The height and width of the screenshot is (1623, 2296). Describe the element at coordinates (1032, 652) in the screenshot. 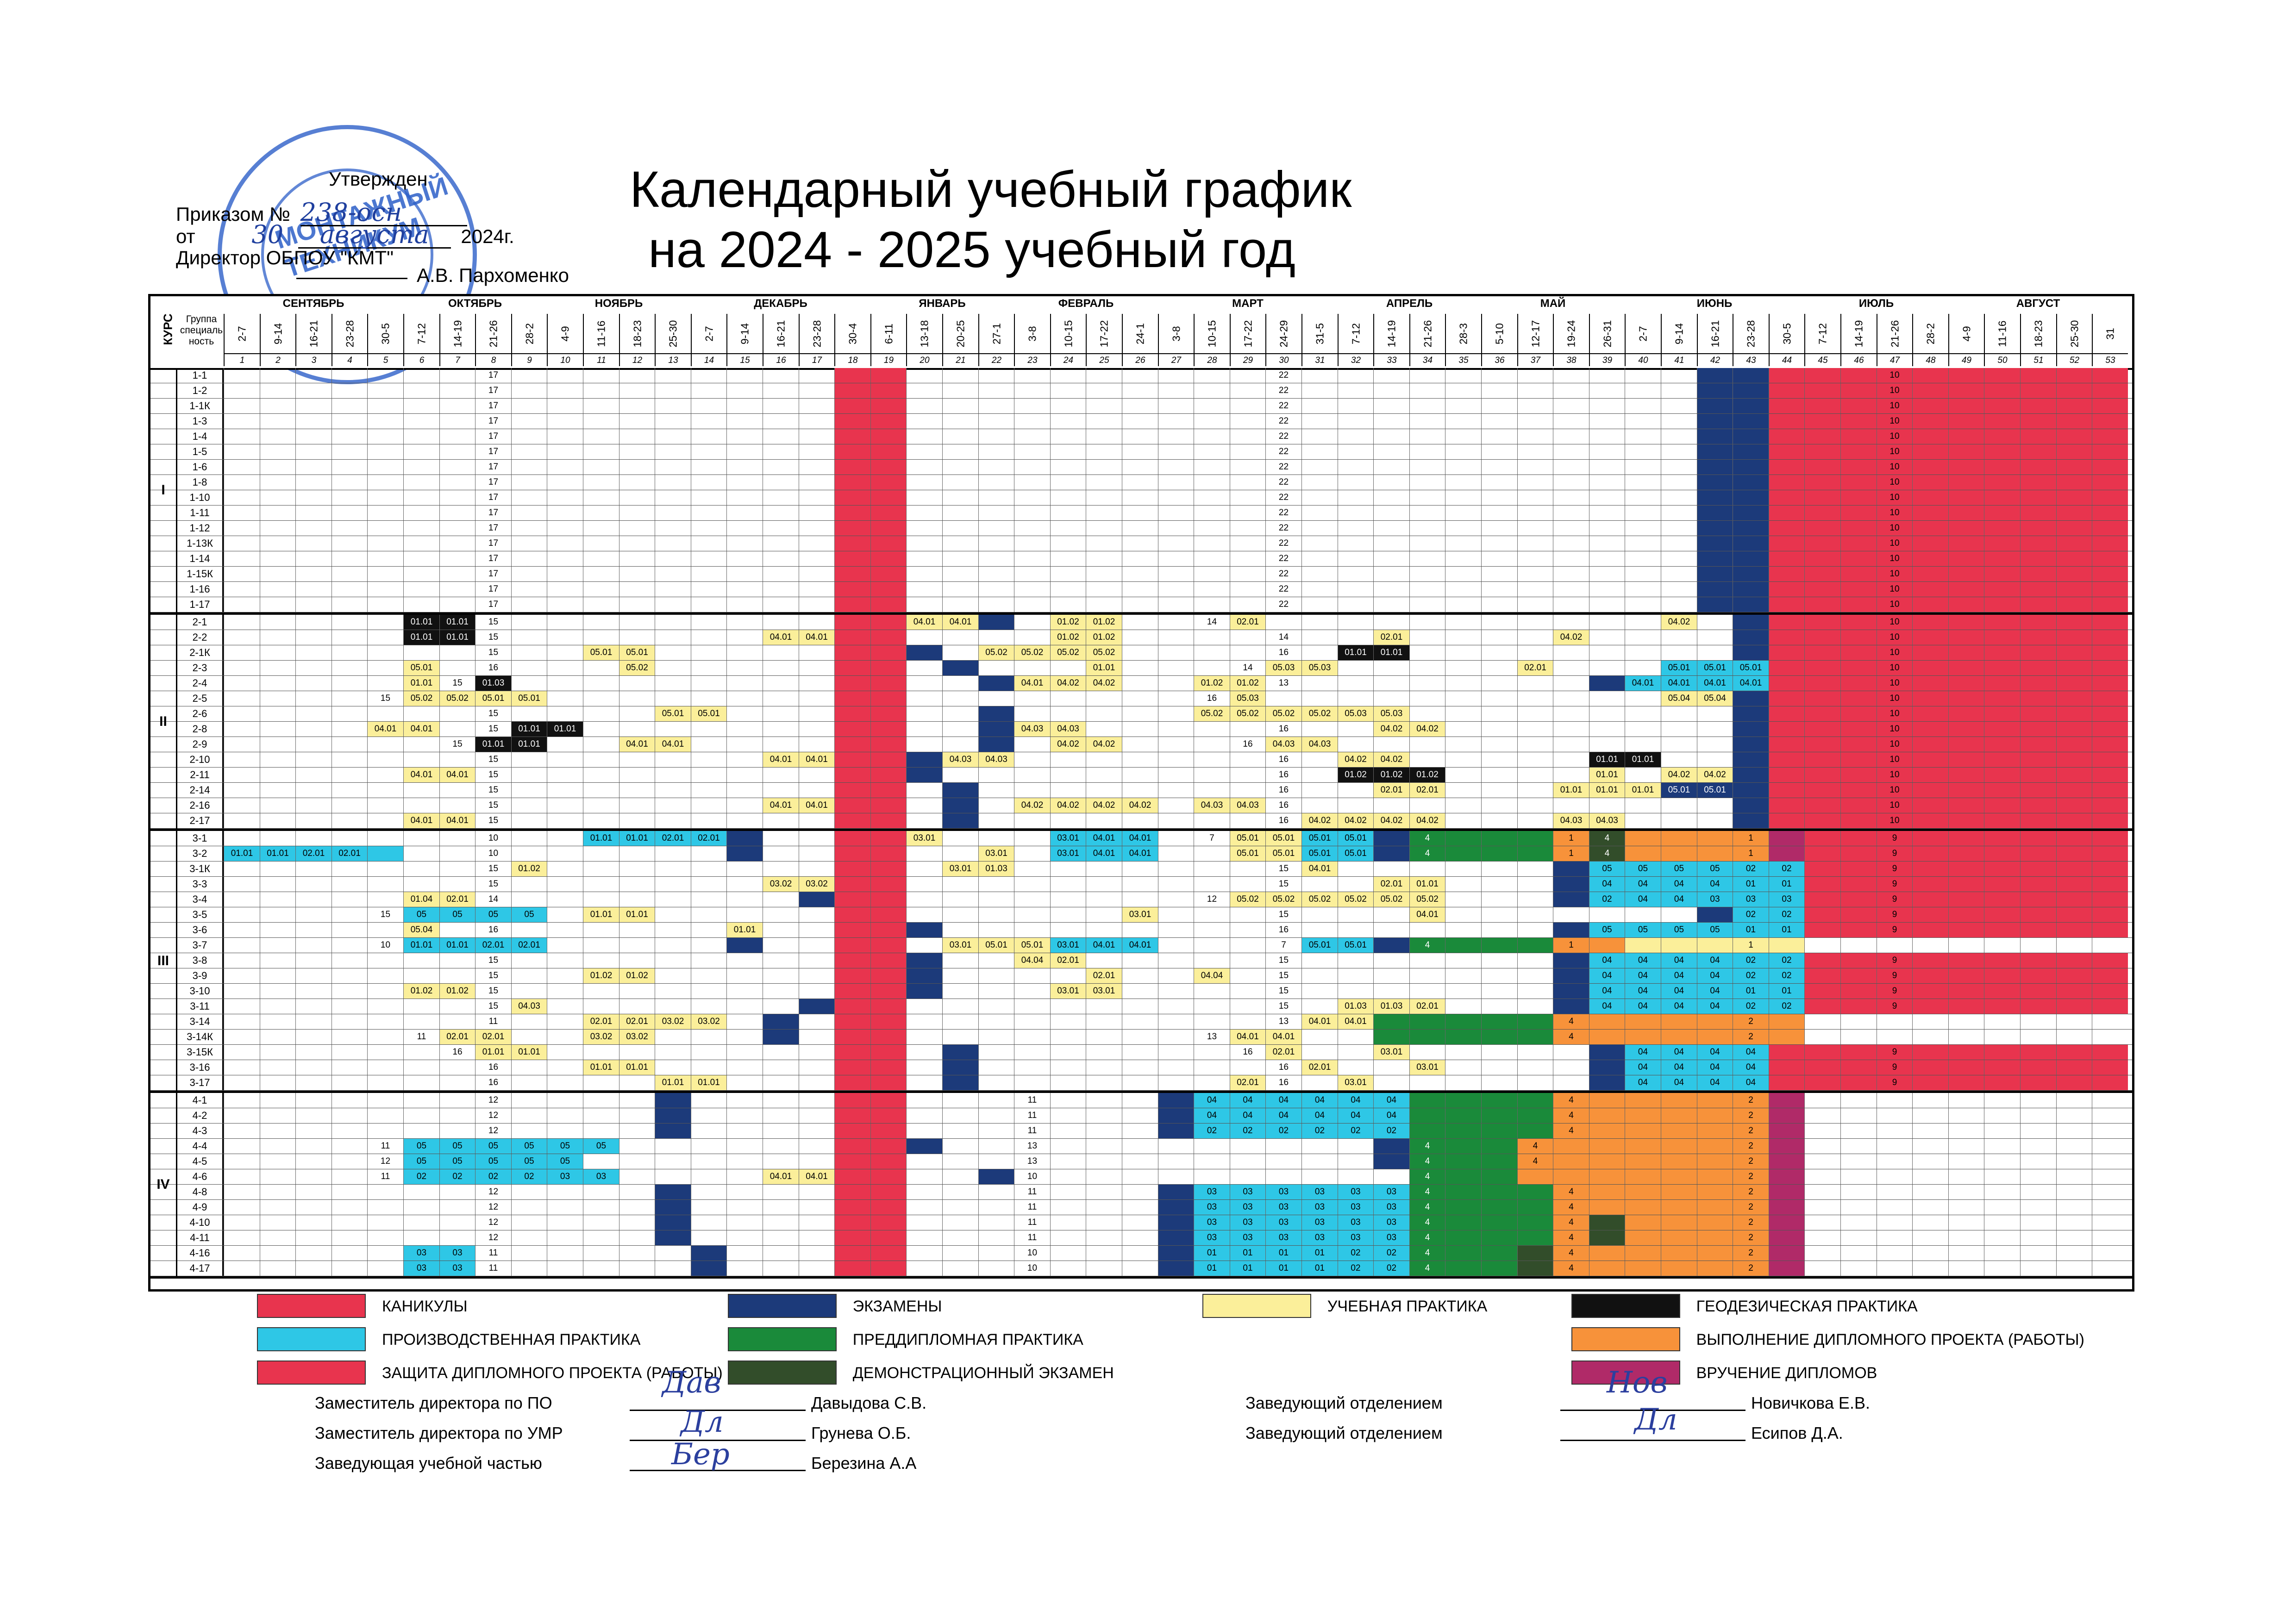

I see `schedule-cell: 05.02` at that location.